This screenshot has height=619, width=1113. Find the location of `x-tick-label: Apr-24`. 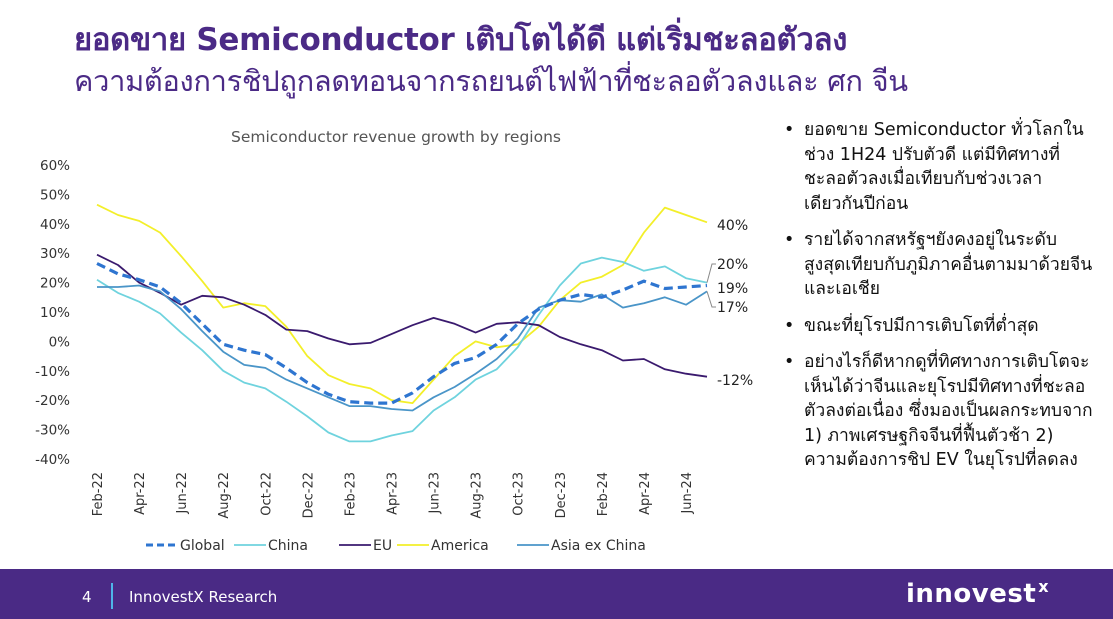

x-tick-label: Apr-24 is located at coordinates (645, 493).